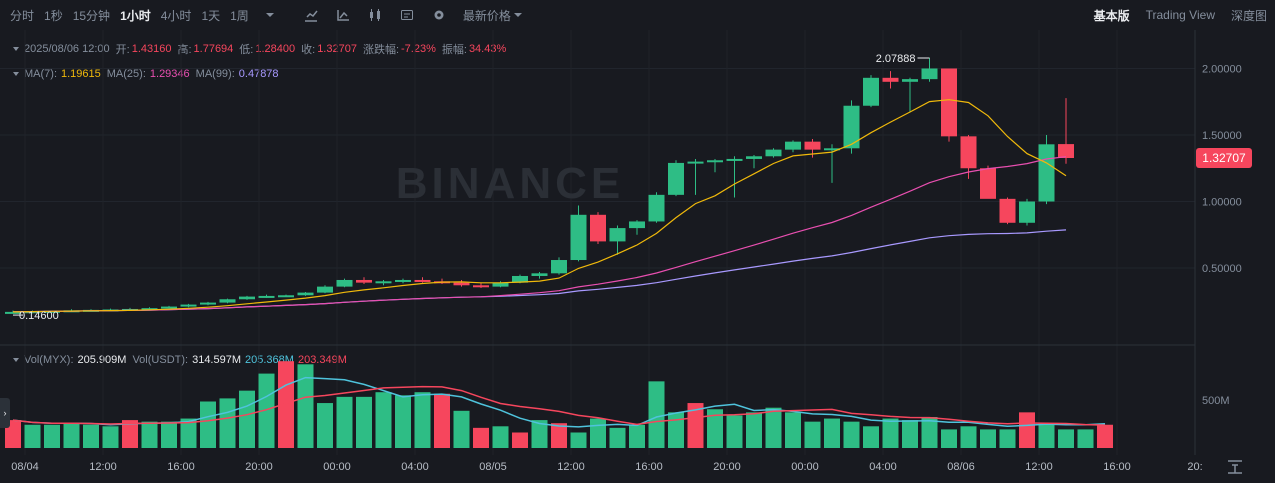  I want to click on timeframe-6: 1周, so click(239, 15).